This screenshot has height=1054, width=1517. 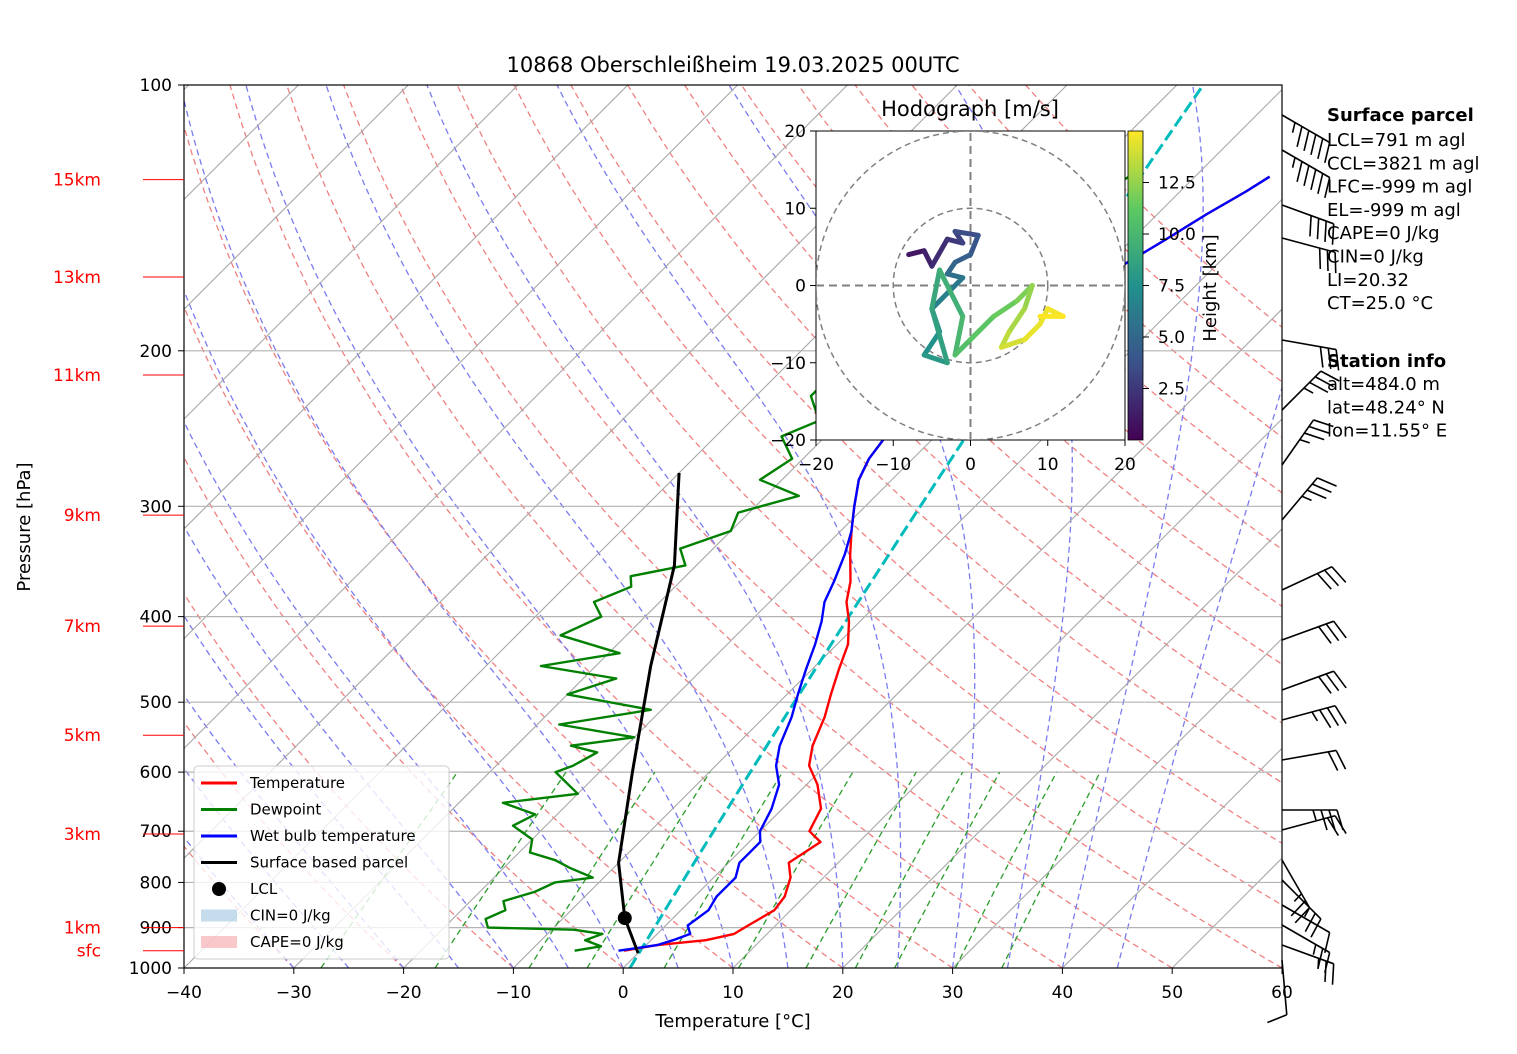 I want to click on station-info-value: lat=48.24° N, so click(x=1386, y=407).